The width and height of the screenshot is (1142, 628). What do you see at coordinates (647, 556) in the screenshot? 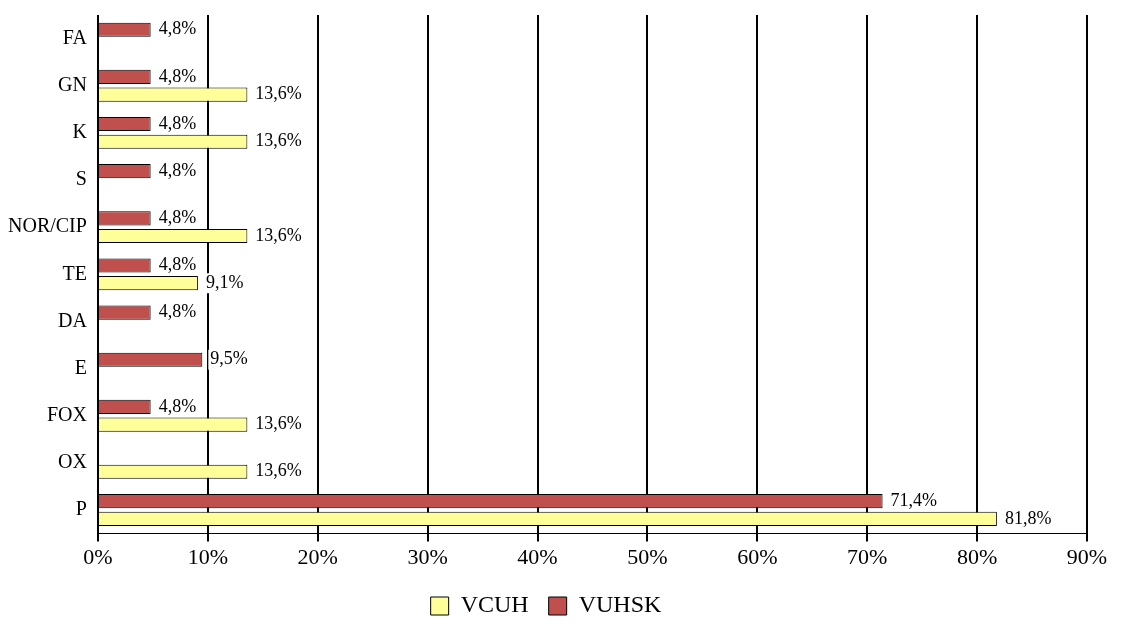
I see `x-tick-label: 50%` at bounding box center [647, 556].